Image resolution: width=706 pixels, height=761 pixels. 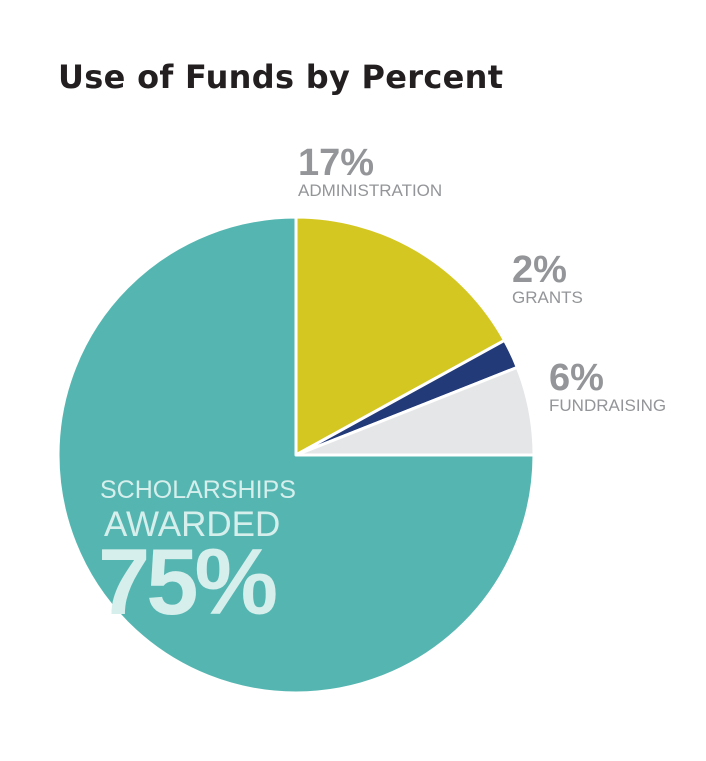 I want to click on slice-label-administration: ADMINISTRATION, so click(x=370, y=190).